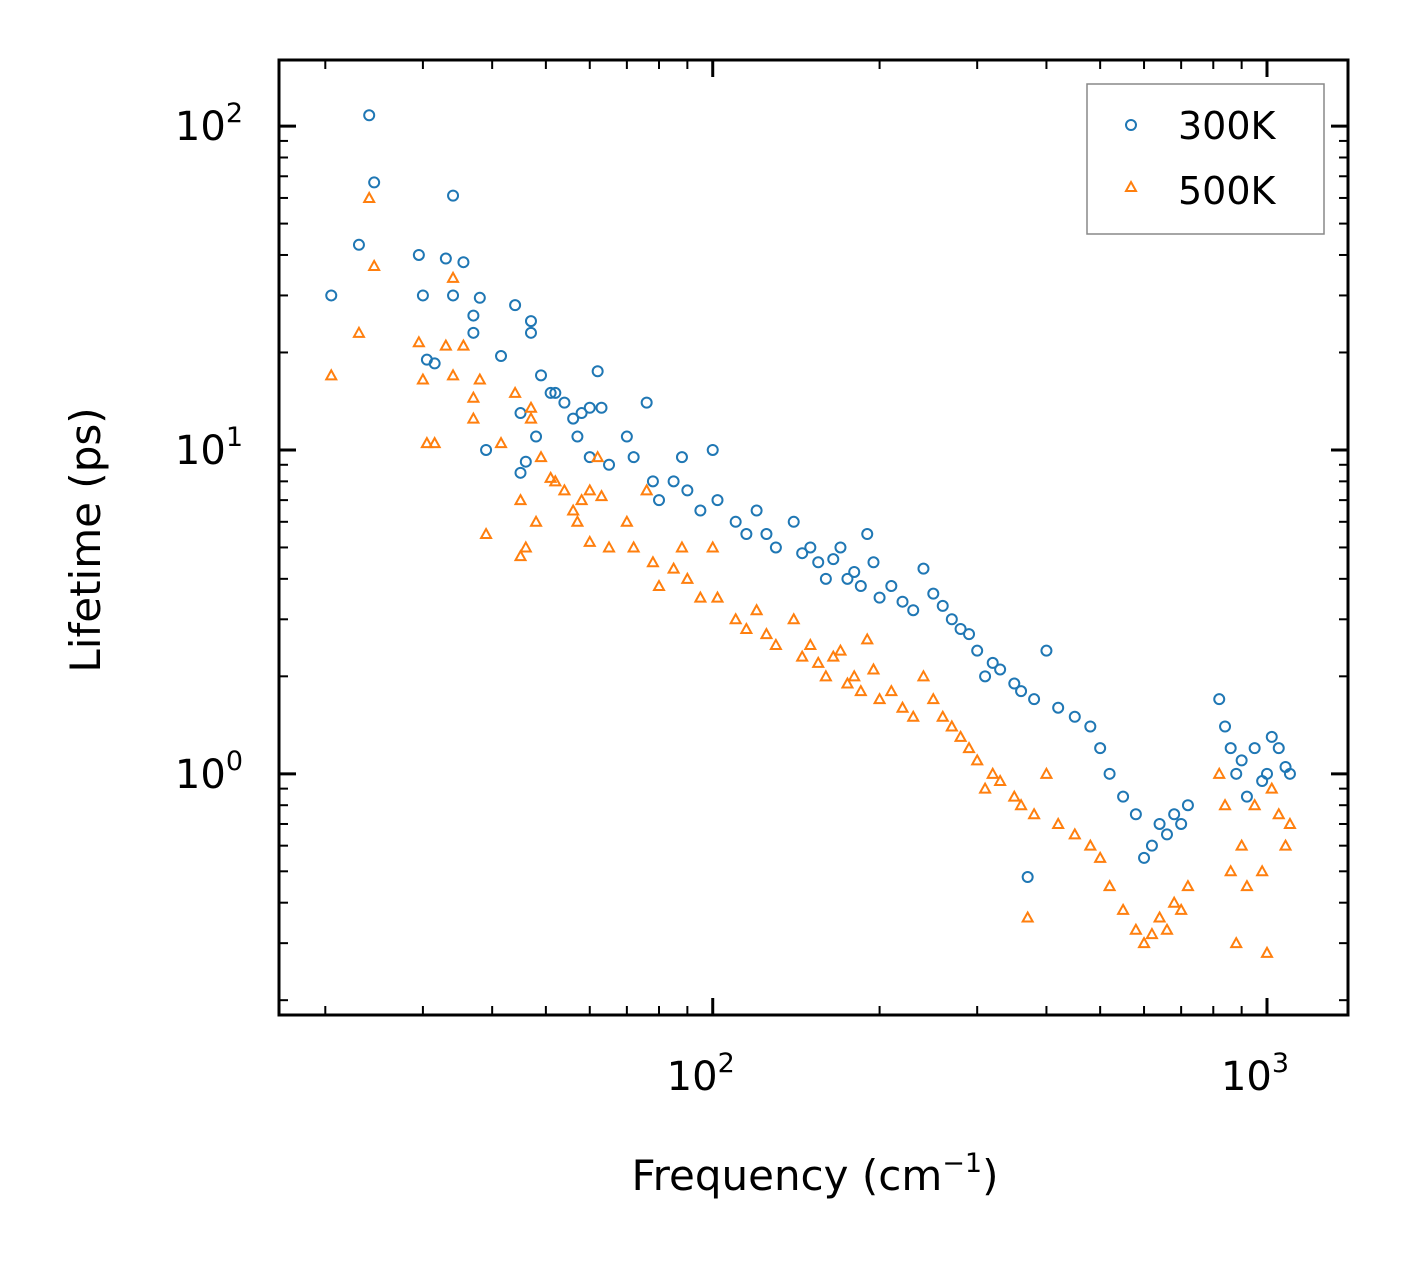 This screenshot has width=1408, height=1265. I want to click on legend-500k-label: 500K, so click(1227, 191).